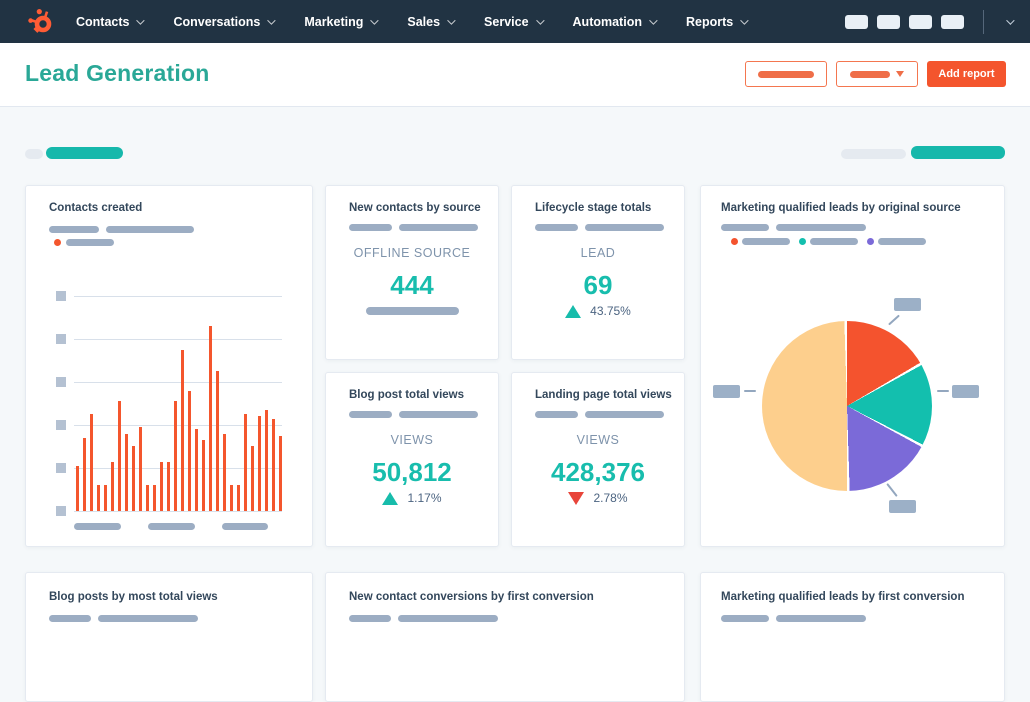  What do you see at coordinates (598, 472) in the screenshot?
I see `metric-value: 428,376` at bounding box center [598, 472].